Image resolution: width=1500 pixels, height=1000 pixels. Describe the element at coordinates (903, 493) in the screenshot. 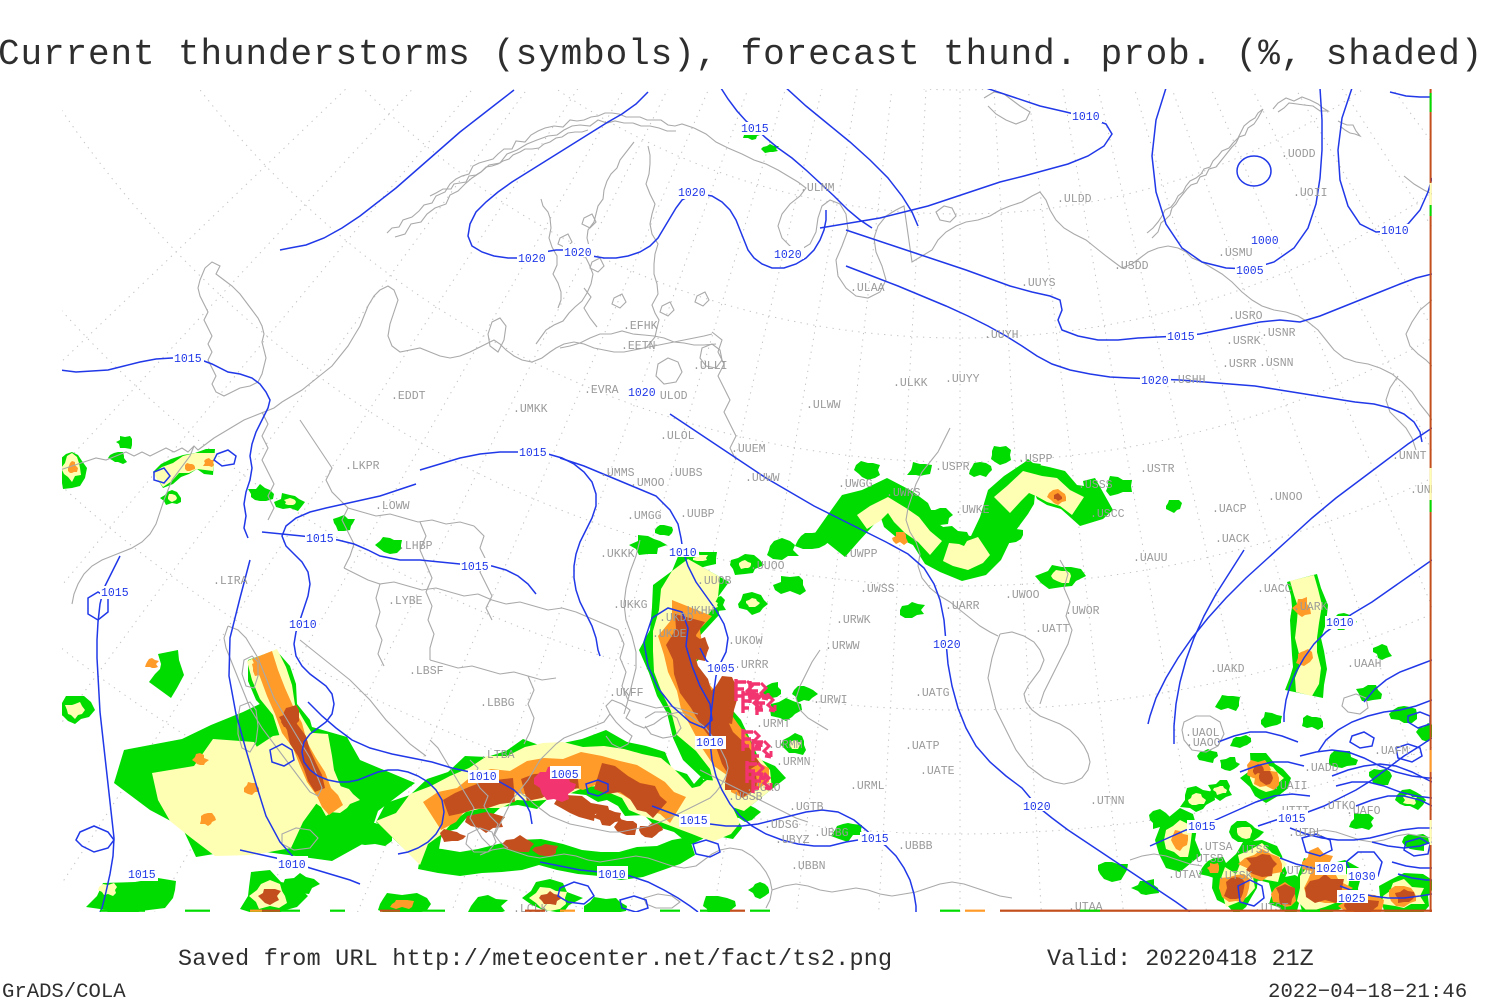

I see `svg-text: .UWKS` at that location.